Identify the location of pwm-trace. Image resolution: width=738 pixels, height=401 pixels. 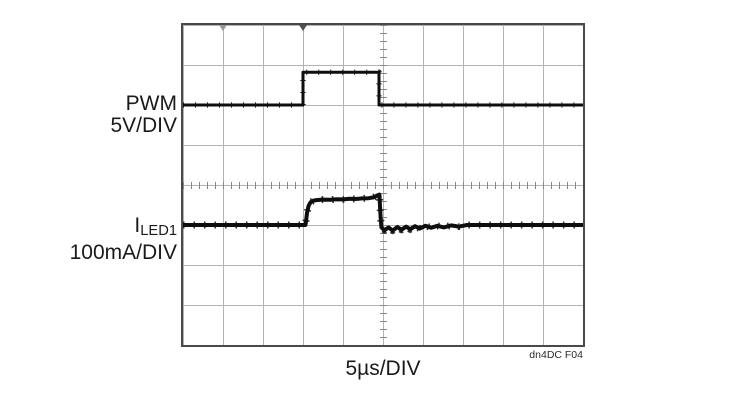
(383, 88).